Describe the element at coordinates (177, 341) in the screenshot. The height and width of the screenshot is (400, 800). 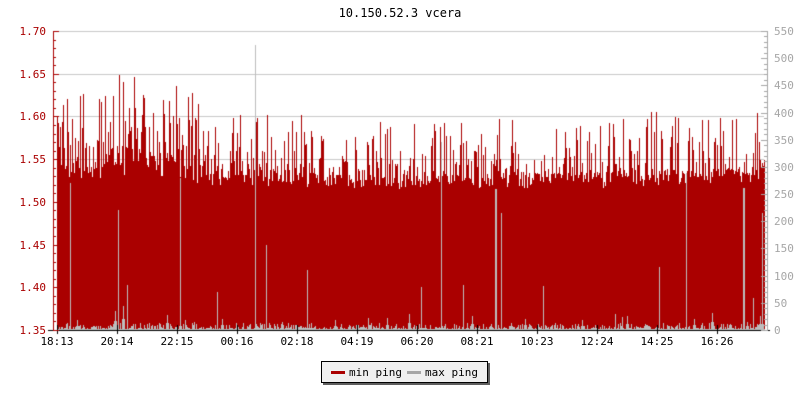
I see `x-axis-tick-label: 22:15` at that location.